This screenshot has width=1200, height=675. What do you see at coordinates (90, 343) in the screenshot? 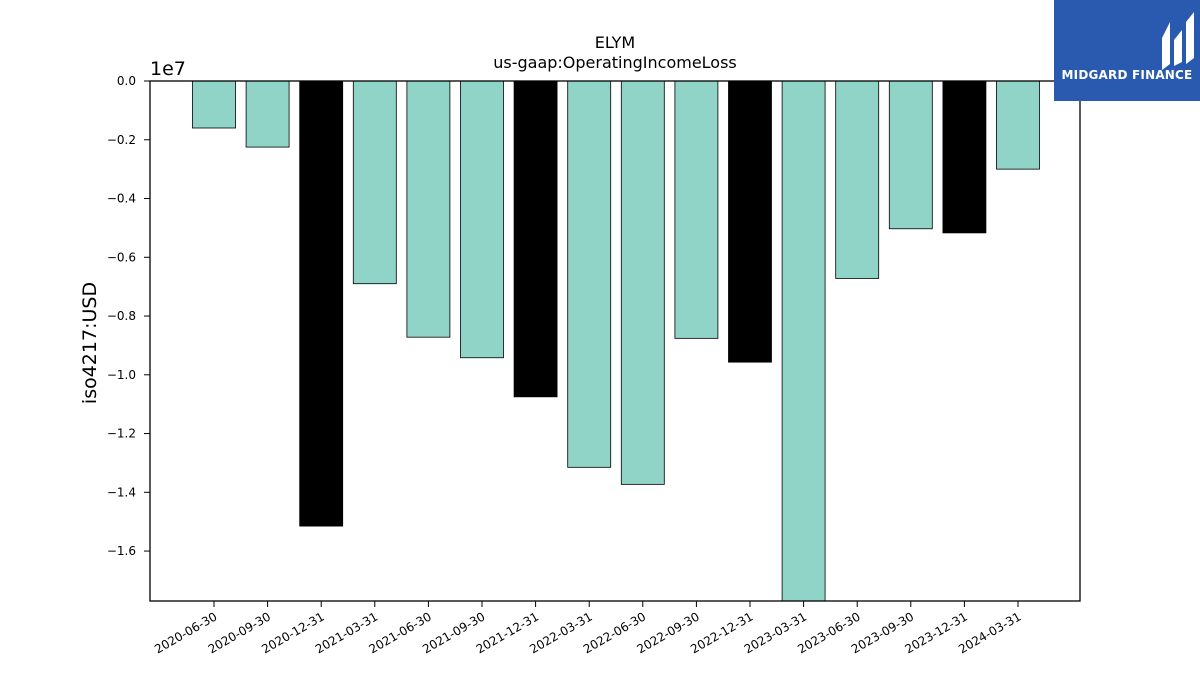
I see `y-axis-label: iso4217:USD` at bounding box center [90, 343].